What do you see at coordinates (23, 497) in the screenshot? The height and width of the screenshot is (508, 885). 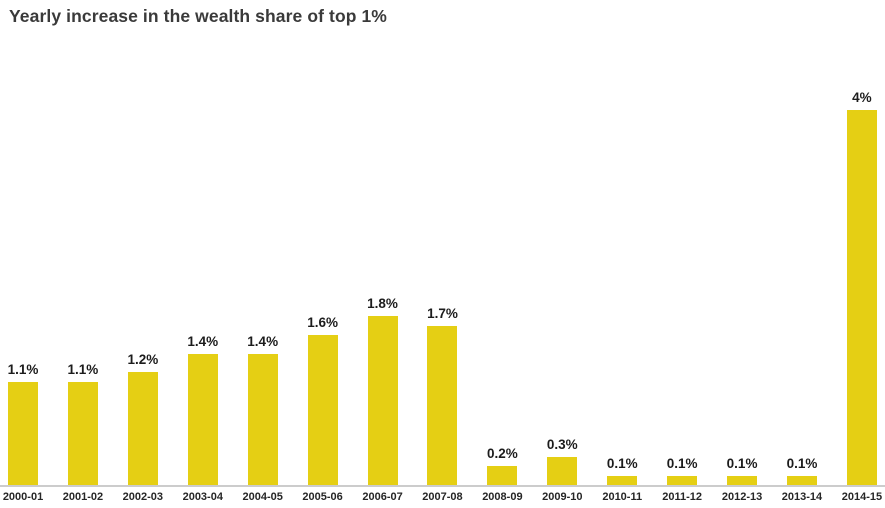 I see `x-axis-label: 2000-01` at bounding box center [23, 497].